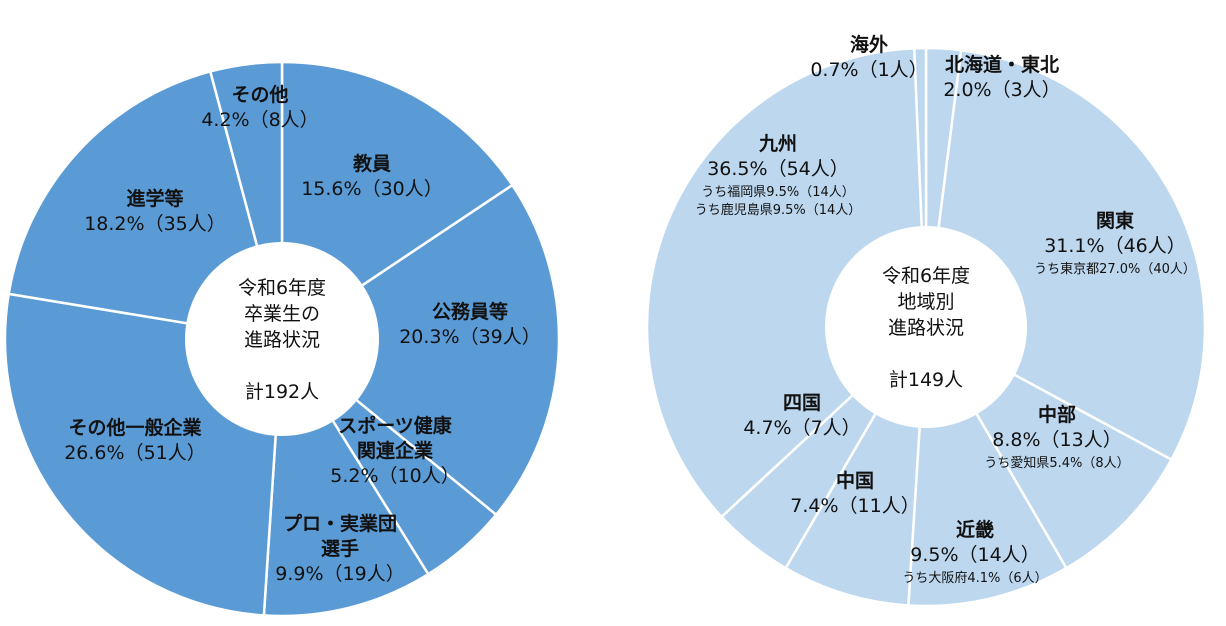 The height and width of the screenshot is (626, 1226). I want to click on slice-name-label: 公務員等, so click(470, 311).